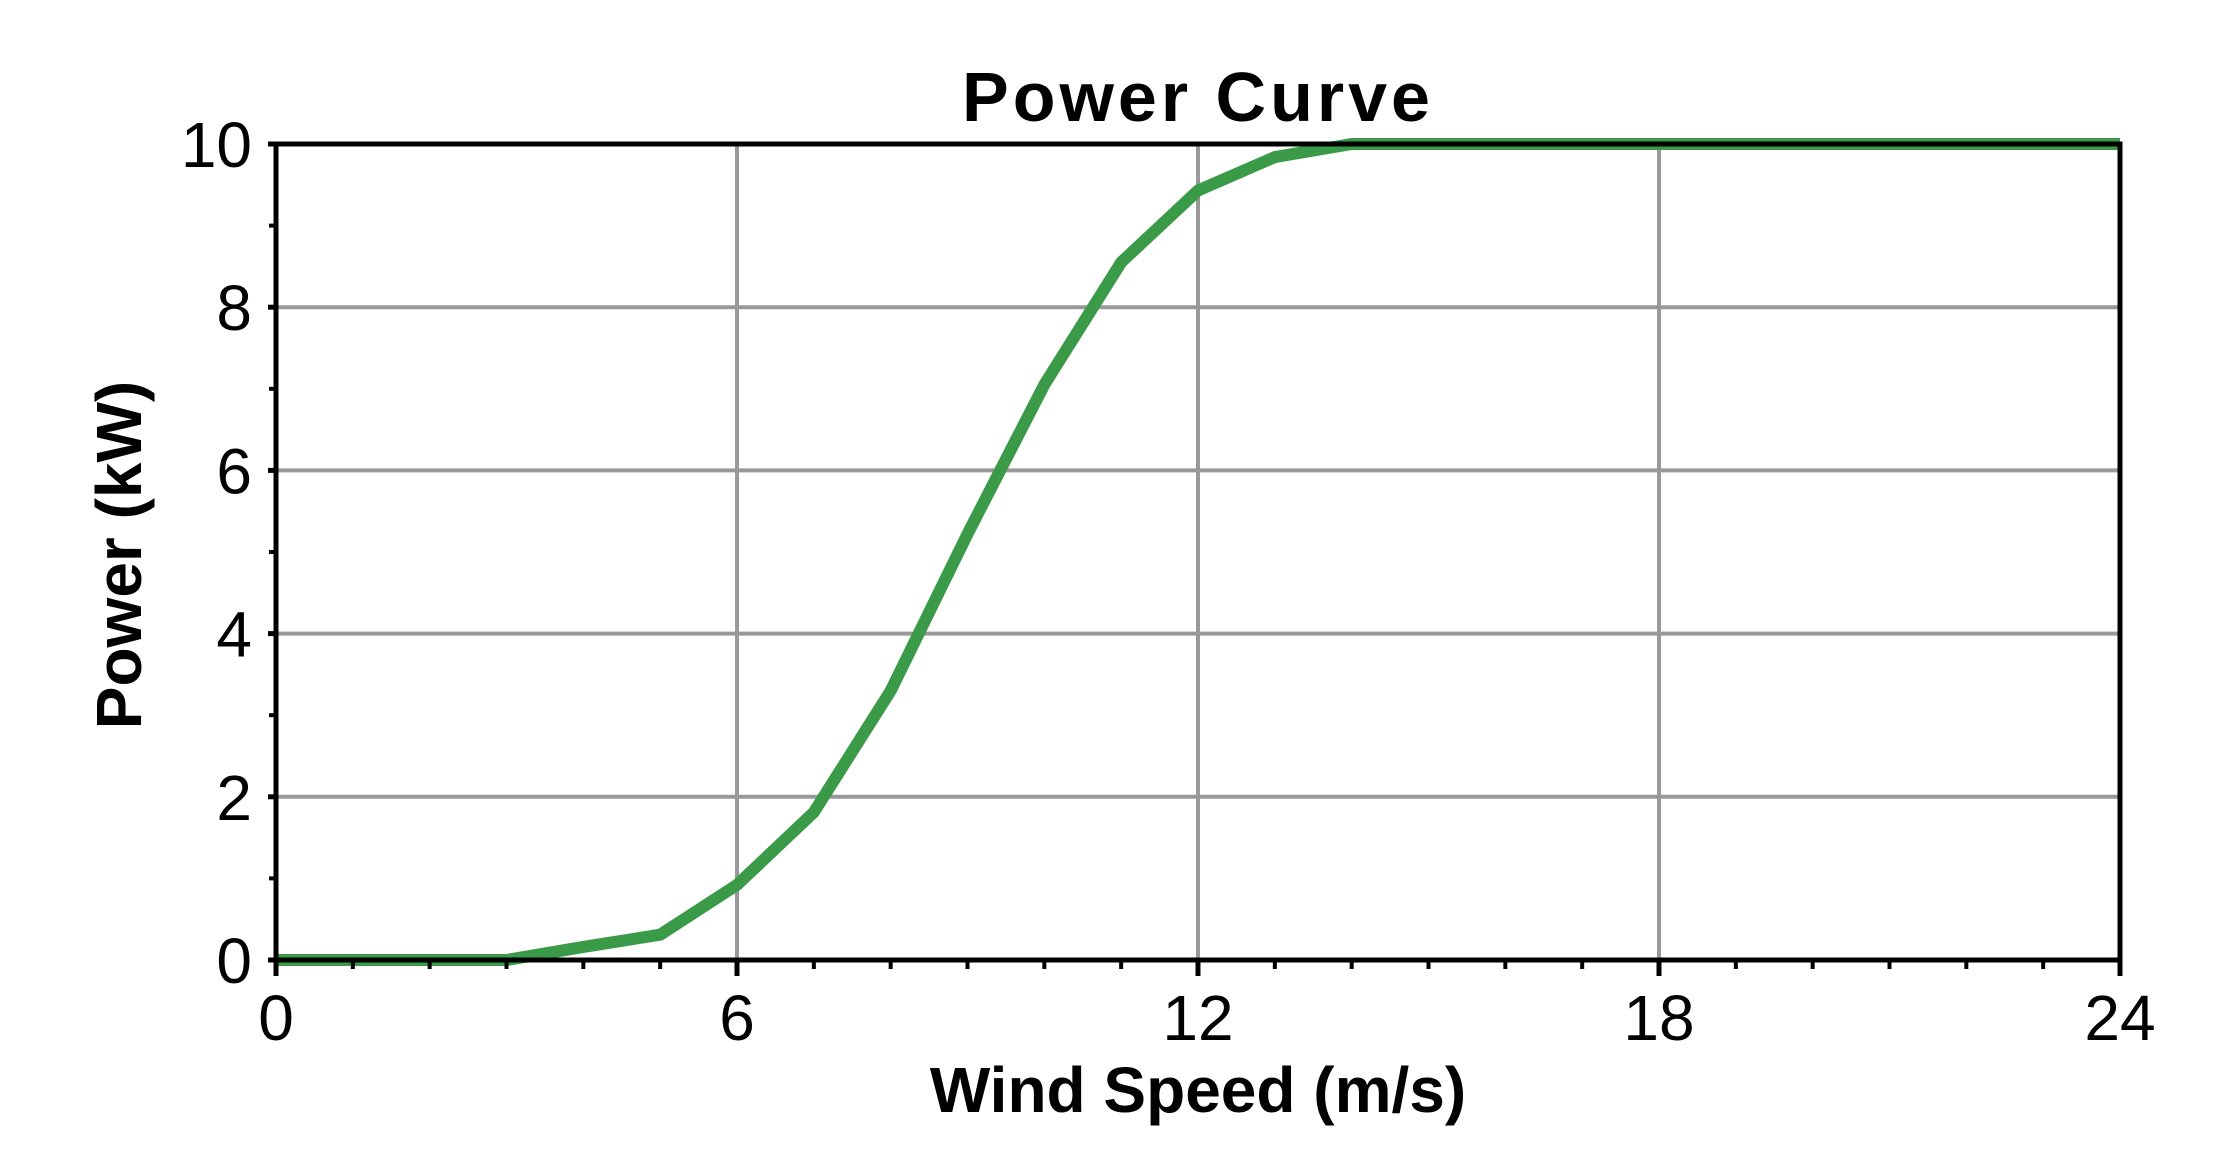 The height and width of the screenshot is (1155, 2222). What do you see at coordinates (234, 471) in the screenshot?
I see `y-tick-label: 6` at bounding box center [234, 471].